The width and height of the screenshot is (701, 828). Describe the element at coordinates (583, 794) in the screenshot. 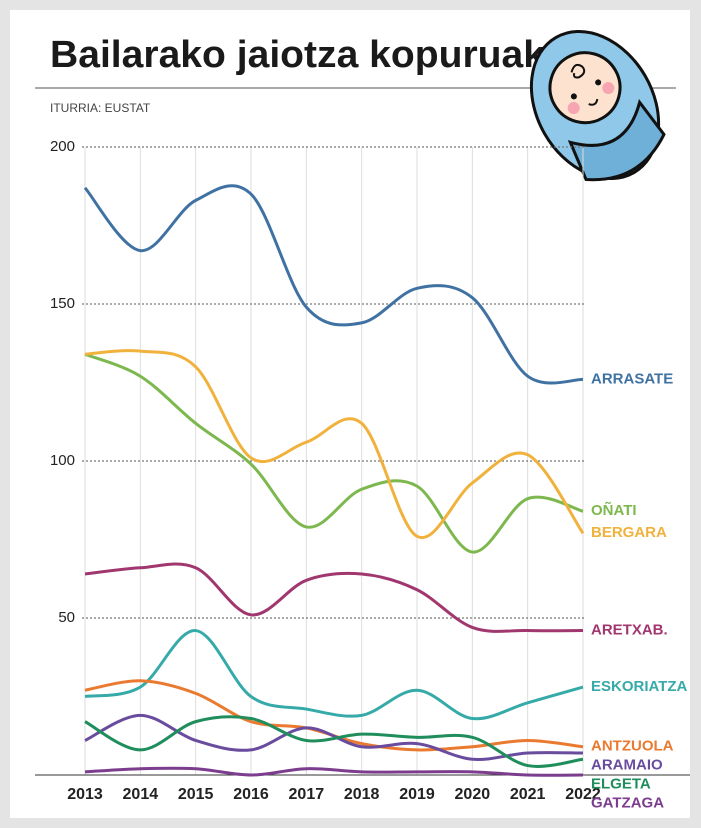

I see `x-tick-label: 2022` at that location.